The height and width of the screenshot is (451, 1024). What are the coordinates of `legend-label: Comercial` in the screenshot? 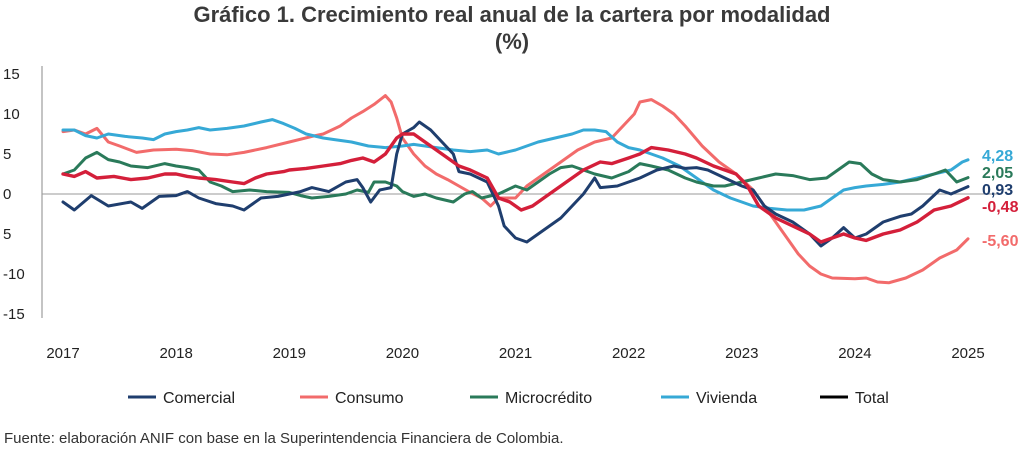 It's located at (199, 398).